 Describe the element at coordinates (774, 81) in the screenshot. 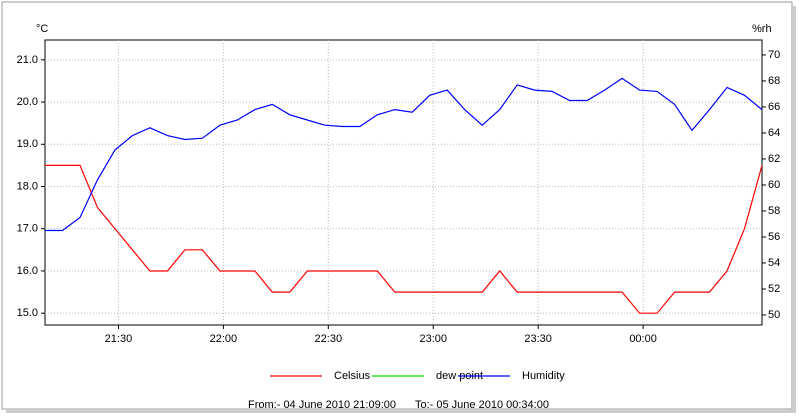

I see `y2-tick-label: 68` at that location.